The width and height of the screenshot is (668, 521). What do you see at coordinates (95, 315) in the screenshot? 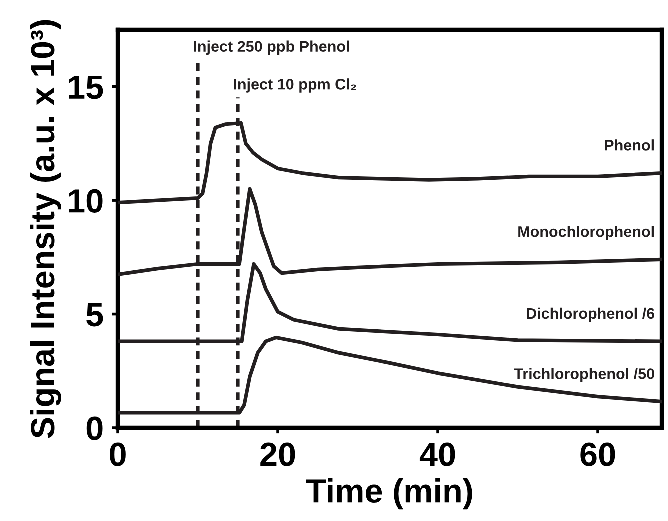
I see `y-tick-label: 5` at bounding box center [95, 315].